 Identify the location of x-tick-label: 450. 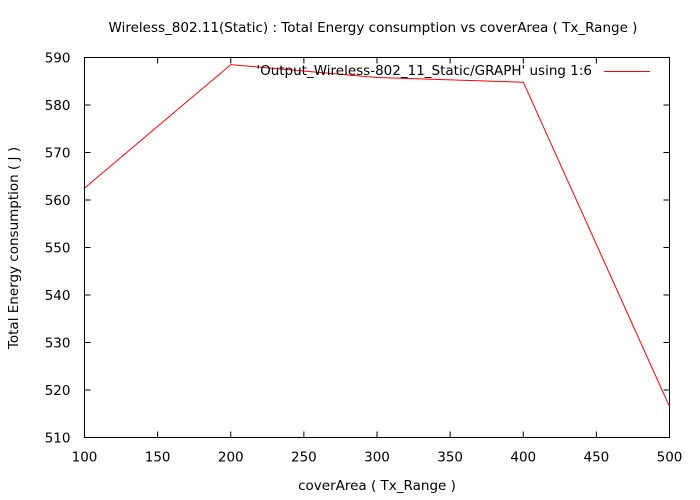
(596, 458).